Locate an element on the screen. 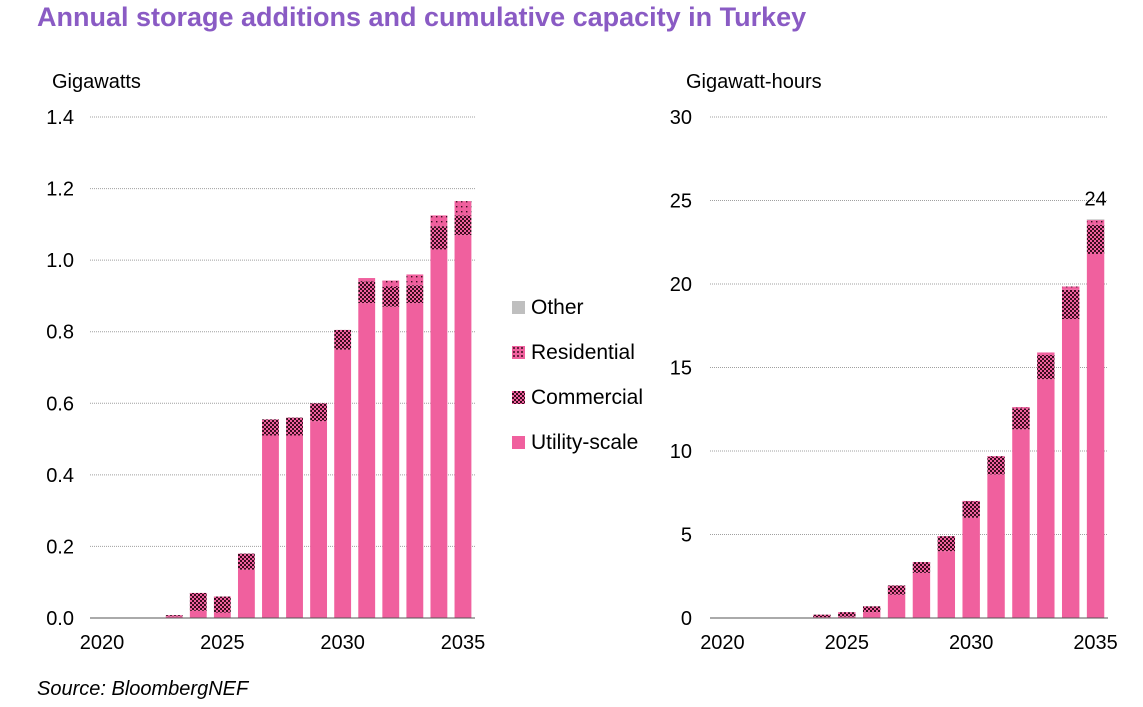  gw-bar-utility-2033 is located at coordinates (415, 460).